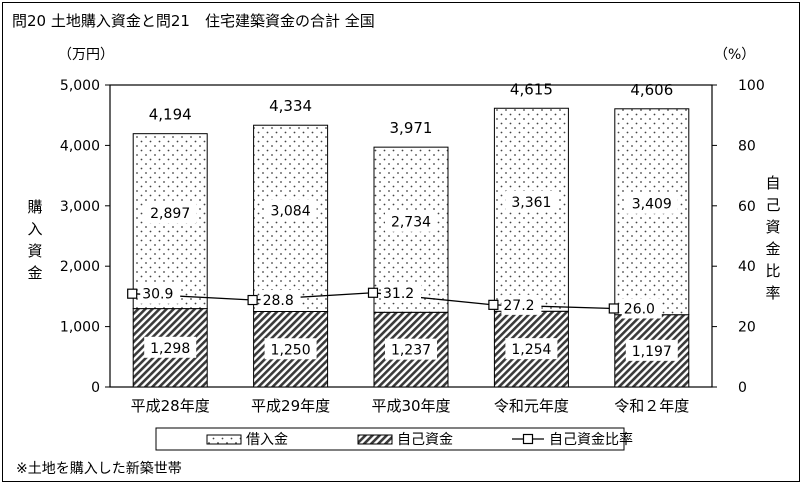 The width and height of the screenshot is (804, 486). Describe the element at coordinates (747, 146) in the screenshot. I see `y2-tick-label: 80` at that location.